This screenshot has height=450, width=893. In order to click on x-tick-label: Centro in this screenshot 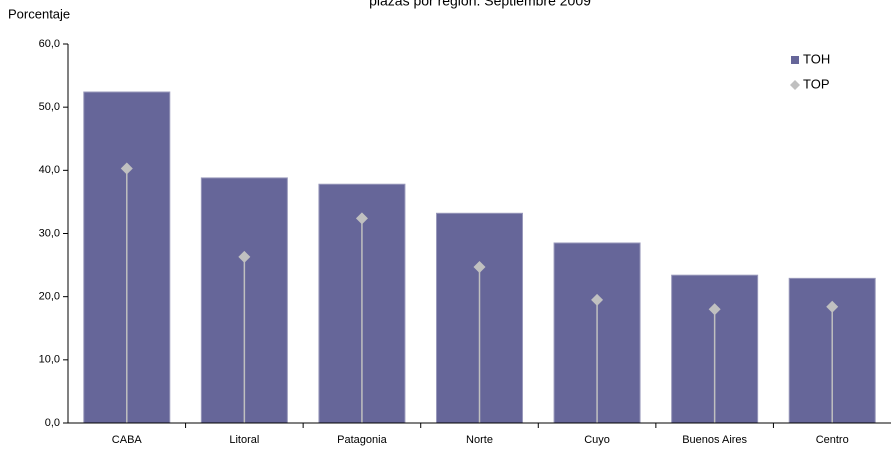, I will do `click(832, 440)`.